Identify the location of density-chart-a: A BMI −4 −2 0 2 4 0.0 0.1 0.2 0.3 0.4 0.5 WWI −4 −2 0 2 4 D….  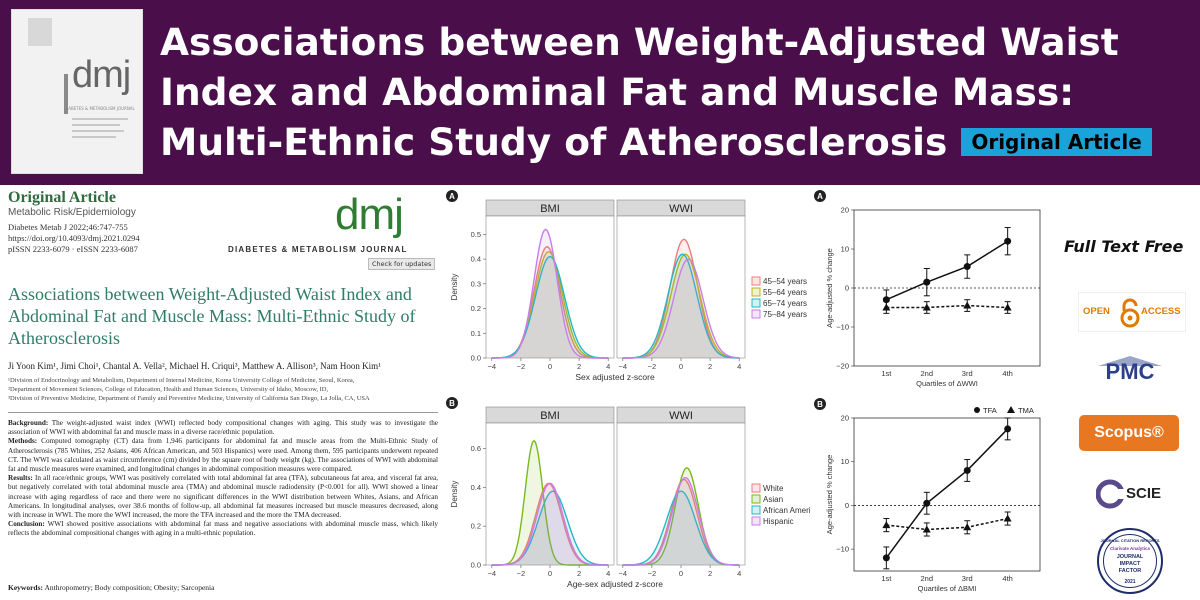
(626, 286).